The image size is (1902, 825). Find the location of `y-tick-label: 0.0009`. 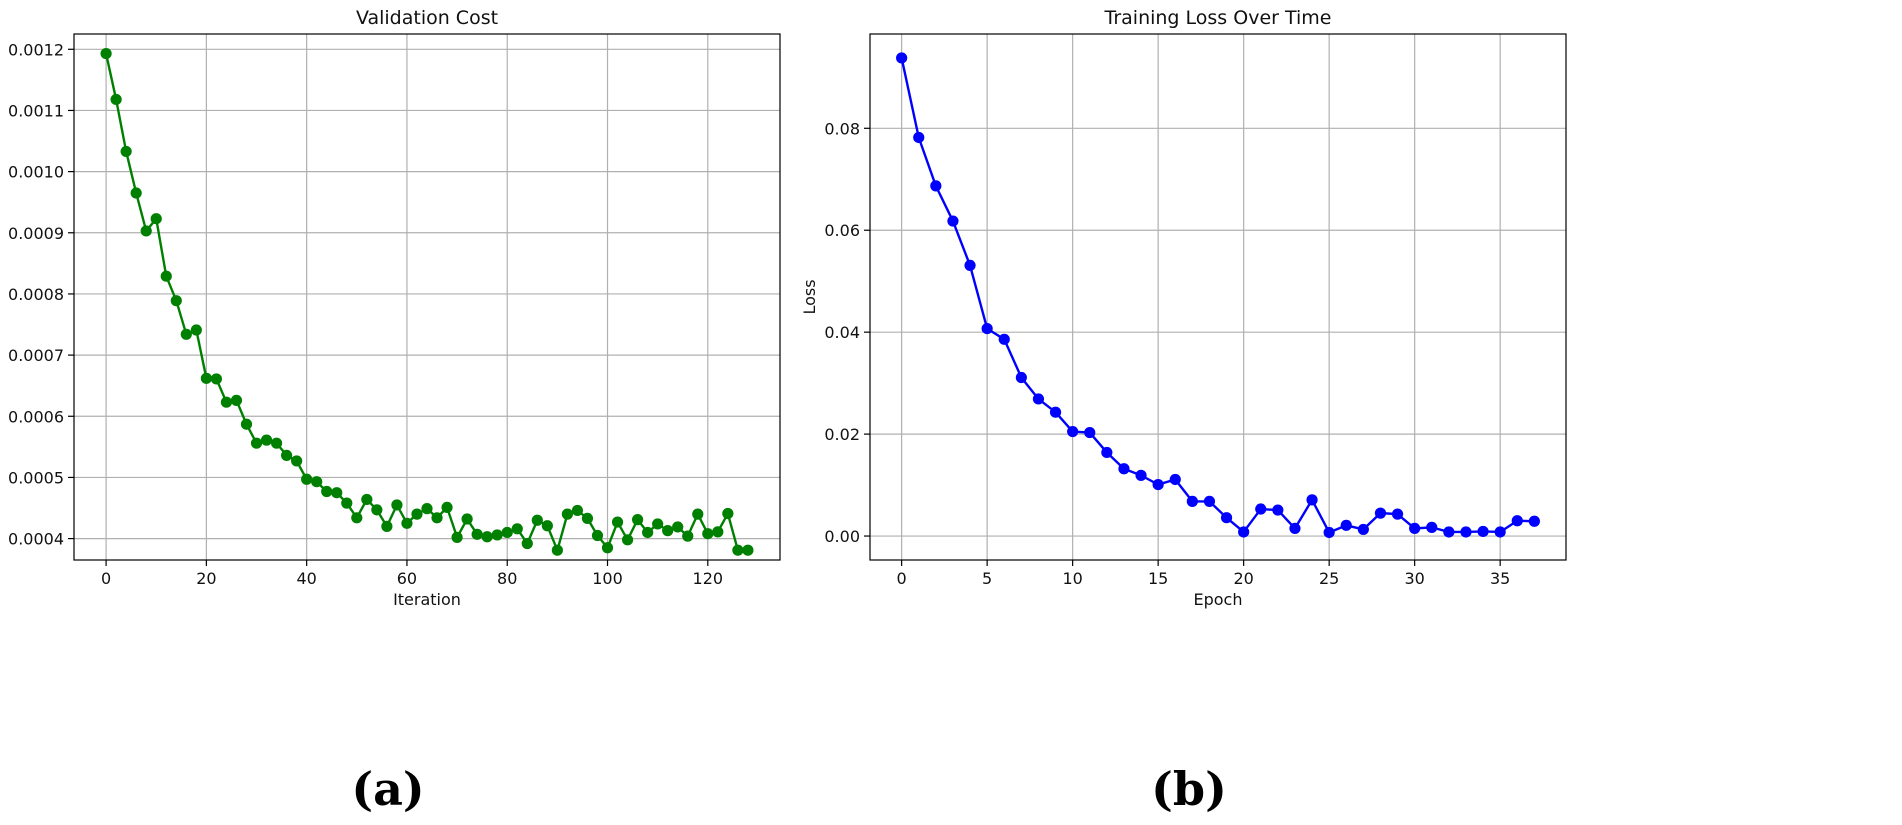

y-tick-label: 0.0009 is located at coordinates (36, 233).